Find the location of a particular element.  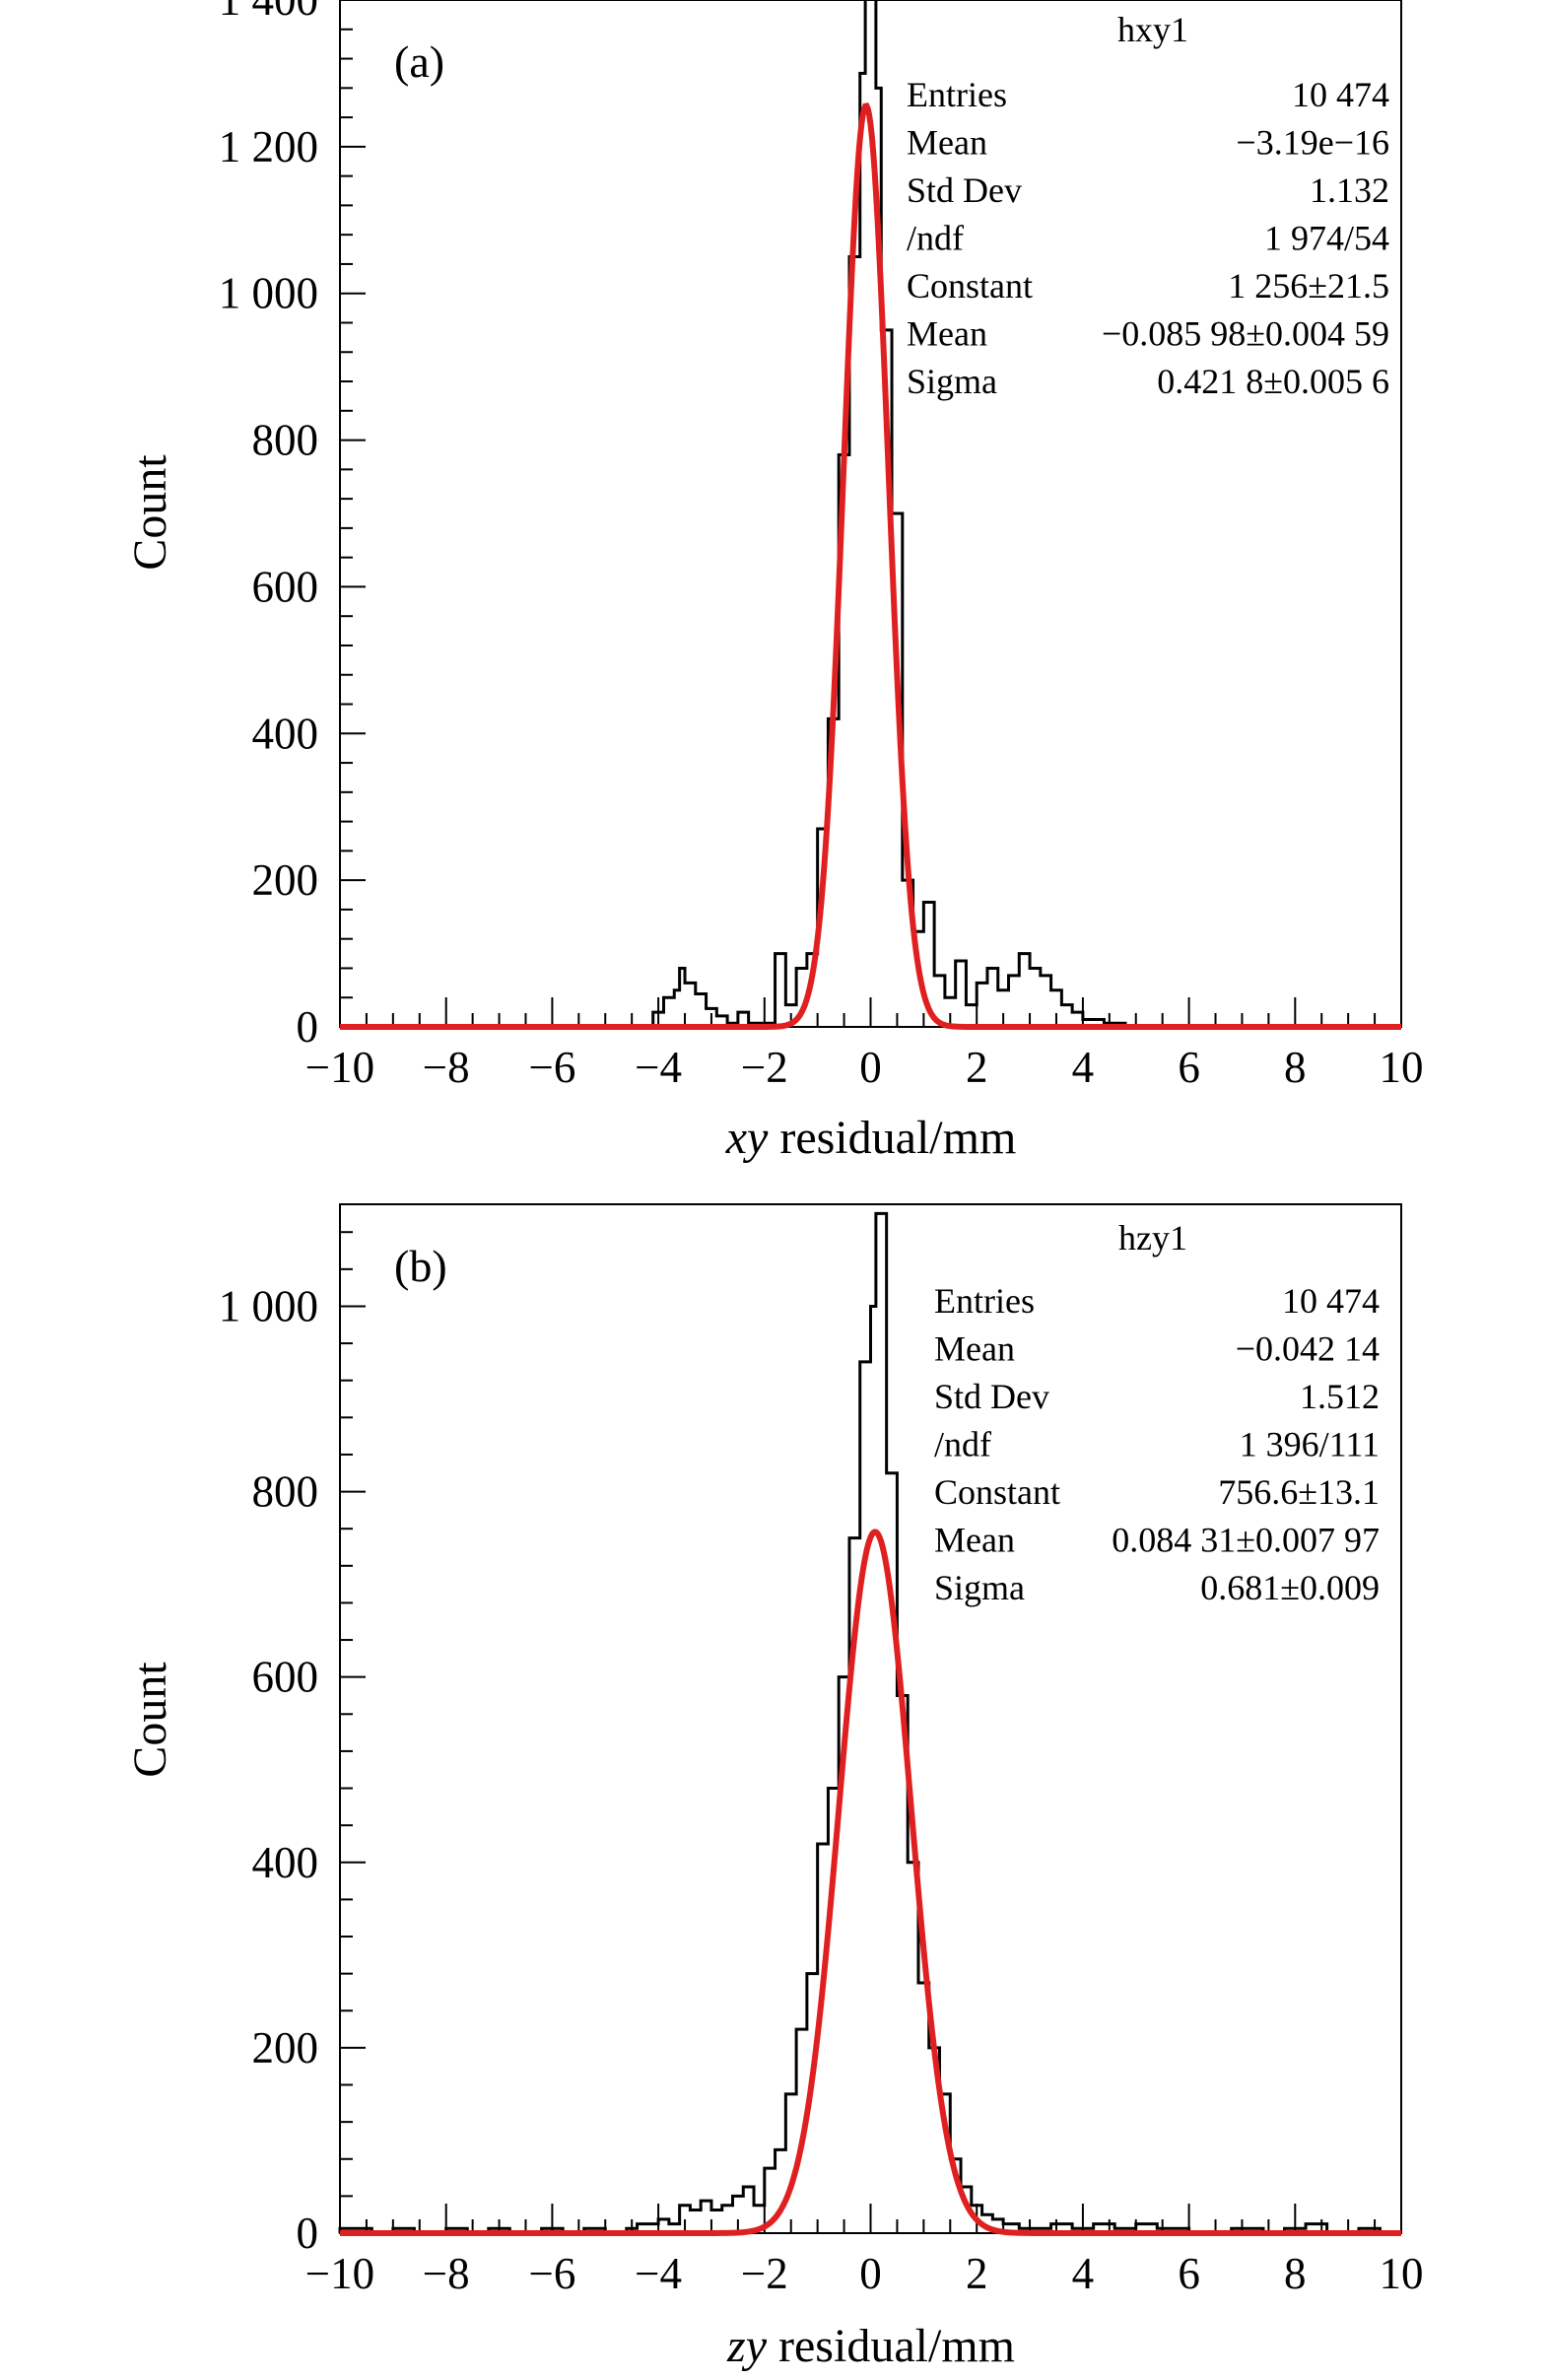

y-tick-label: 1 200 is located at coordinates (268, 146).